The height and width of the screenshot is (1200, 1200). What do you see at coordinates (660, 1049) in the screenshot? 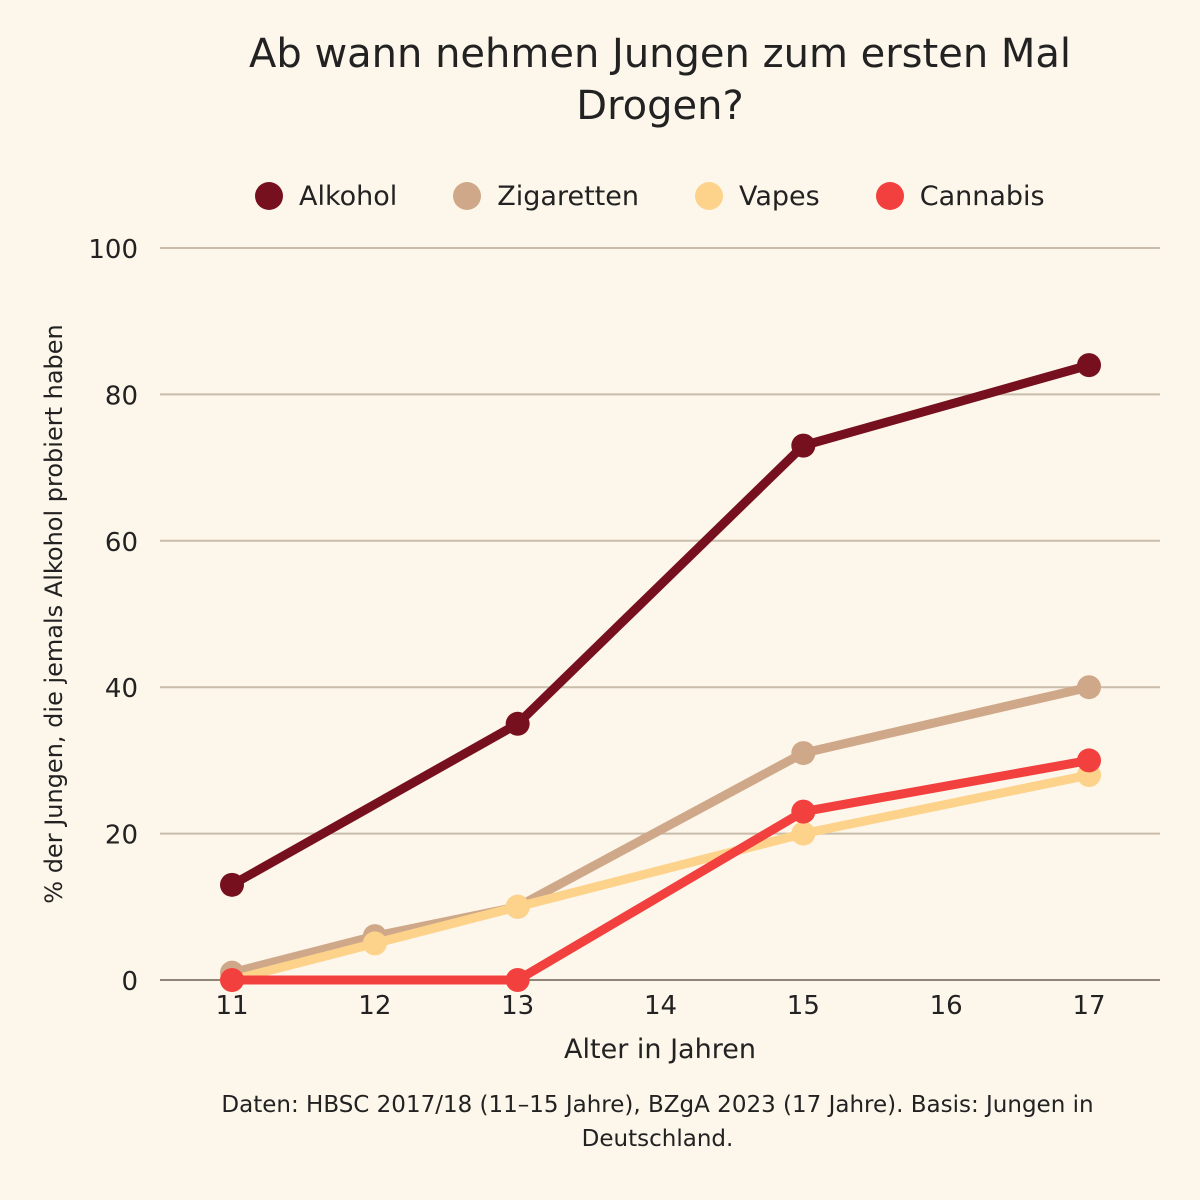
I see `x-axis-label: Alter in Jahren` at bounding box center [660, 1049].